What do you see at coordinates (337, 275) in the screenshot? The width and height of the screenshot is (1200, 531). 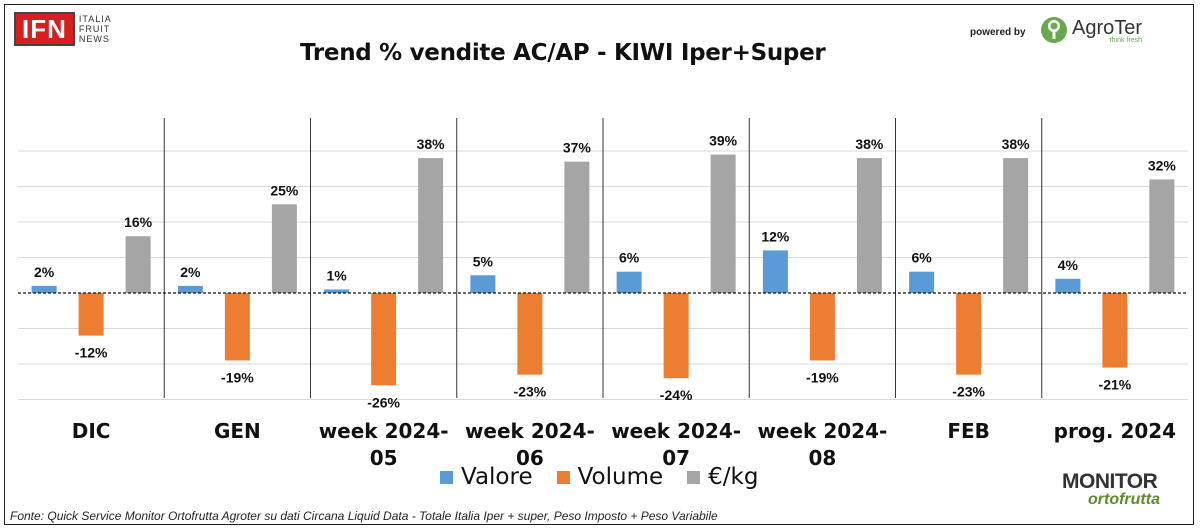 I see `data-label: 1%` at bounding box center [337, 275].